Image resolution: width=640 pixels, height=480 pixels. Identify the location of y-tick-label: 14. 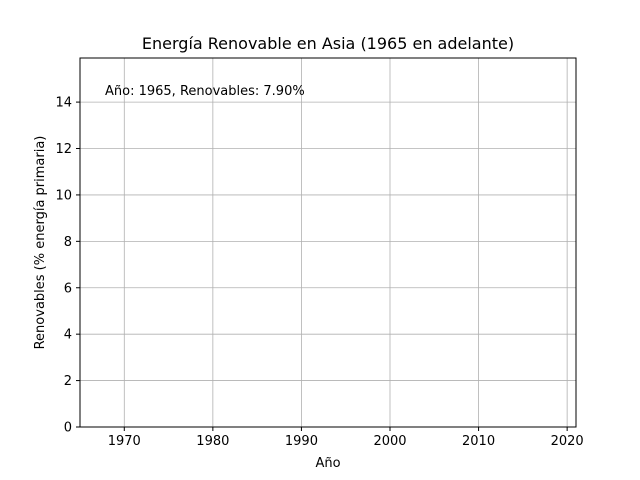
(63, 103).